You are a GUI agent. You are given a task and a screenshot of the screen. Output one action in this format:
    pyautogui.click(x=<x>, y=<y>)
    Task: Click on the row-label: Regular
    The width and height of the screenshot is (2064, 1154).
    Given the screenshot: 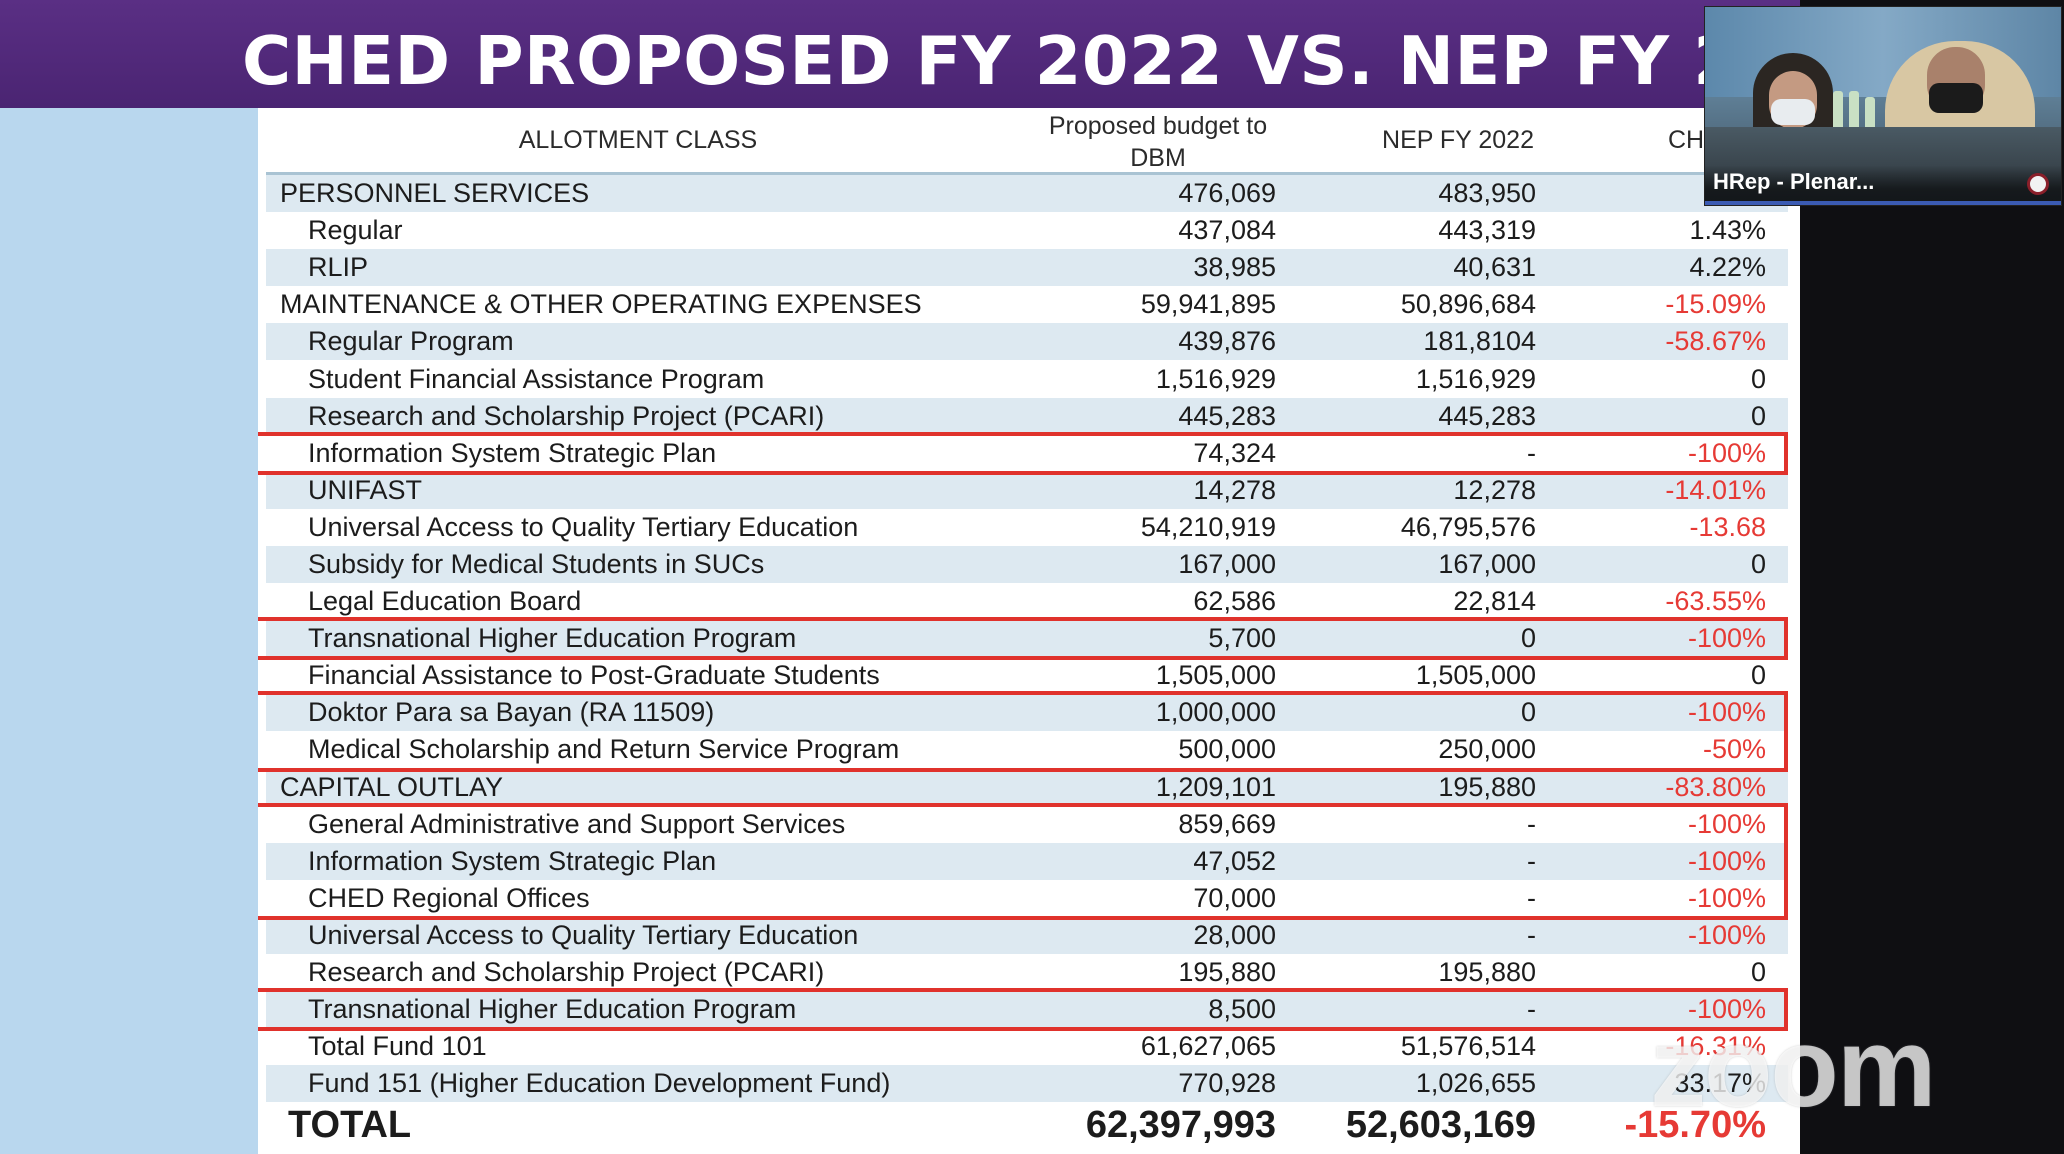 What is the action you would take?
    pyautogui.click(x=355, y=230)
    